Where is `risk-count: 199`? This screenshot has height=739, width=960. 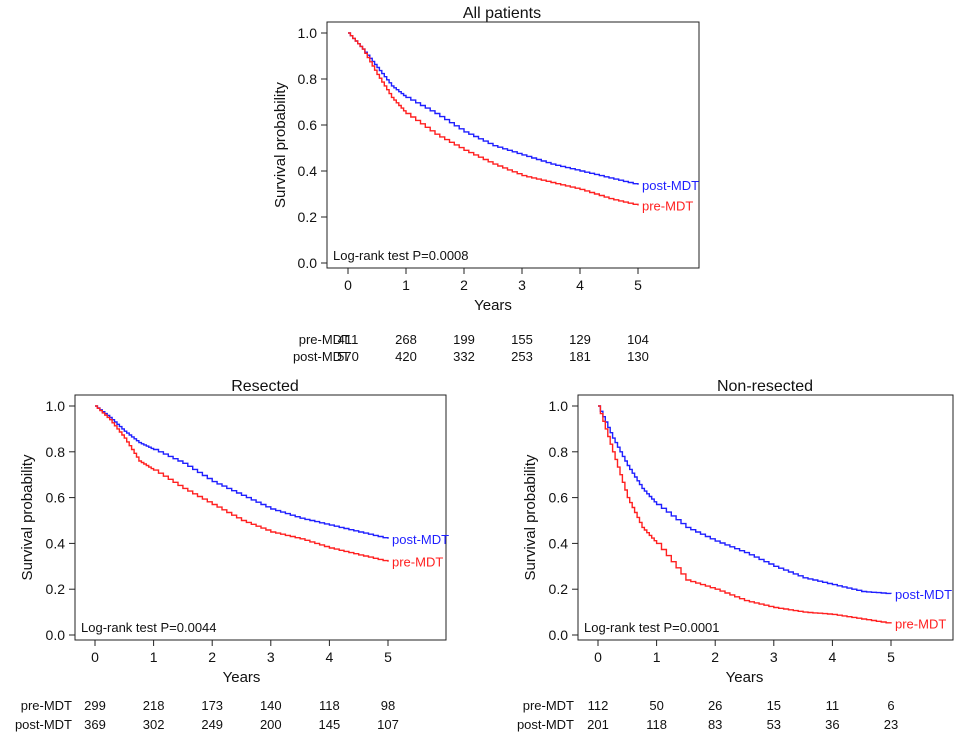
risk-count: 199 is located at coordinates (464, 339).